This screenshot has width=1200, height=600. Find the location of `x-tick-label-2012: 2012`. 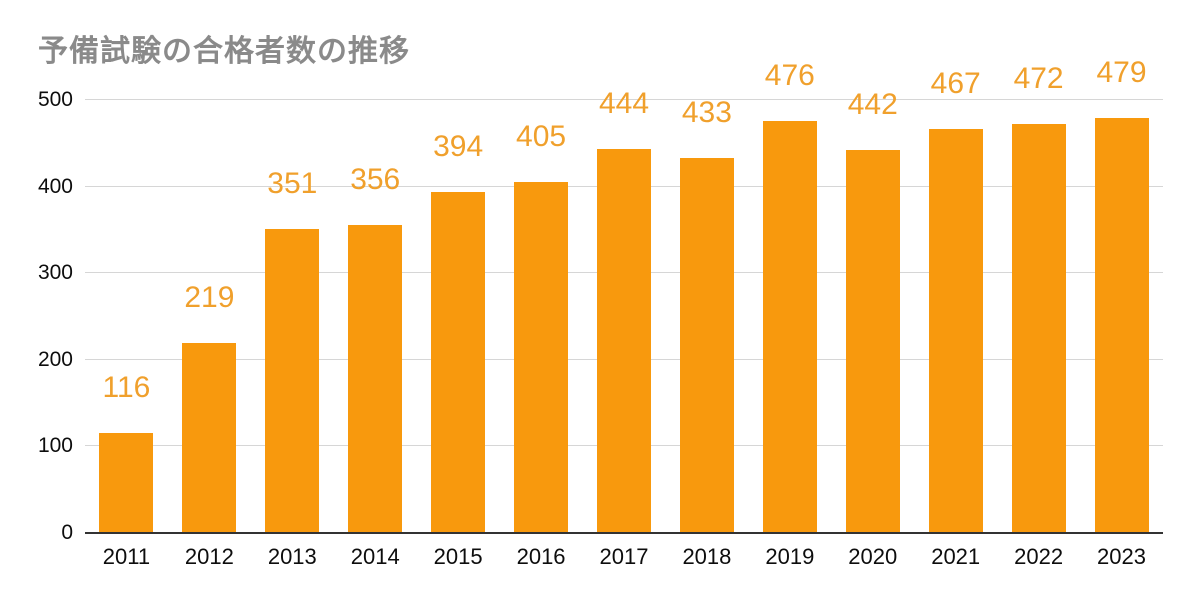

x-tick-label-2012: 2012 is located at coordinates (209, 556).